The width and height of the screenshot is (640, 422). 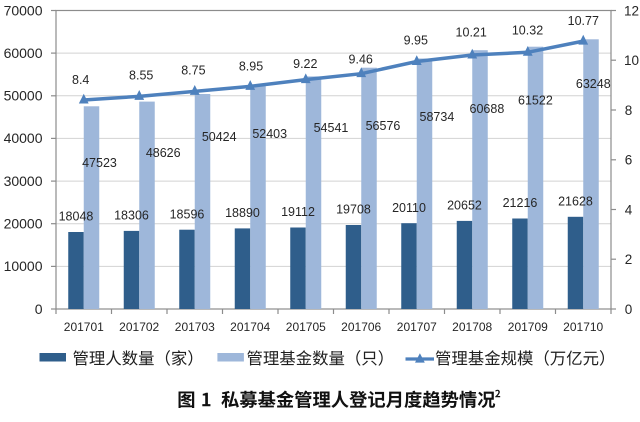 What do you see at coordinates (80, 80) in the screenshot?
I see `svg-text: 8.4` at bounding box center [80, 80].